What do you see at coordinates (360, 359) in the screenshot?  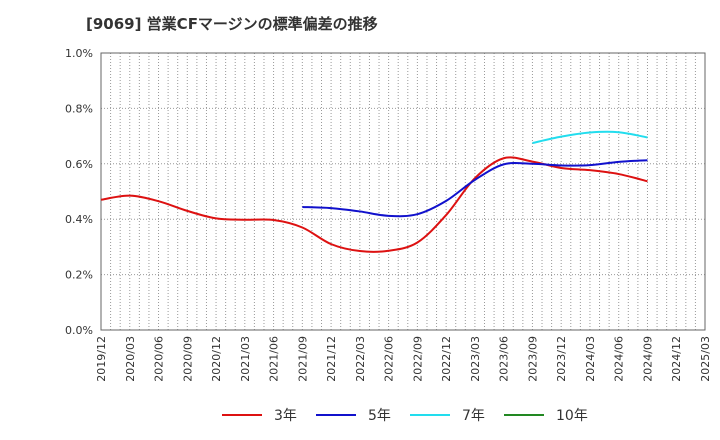 I see `x-tick-label: 2022/03` at bounding box center [360, 359].